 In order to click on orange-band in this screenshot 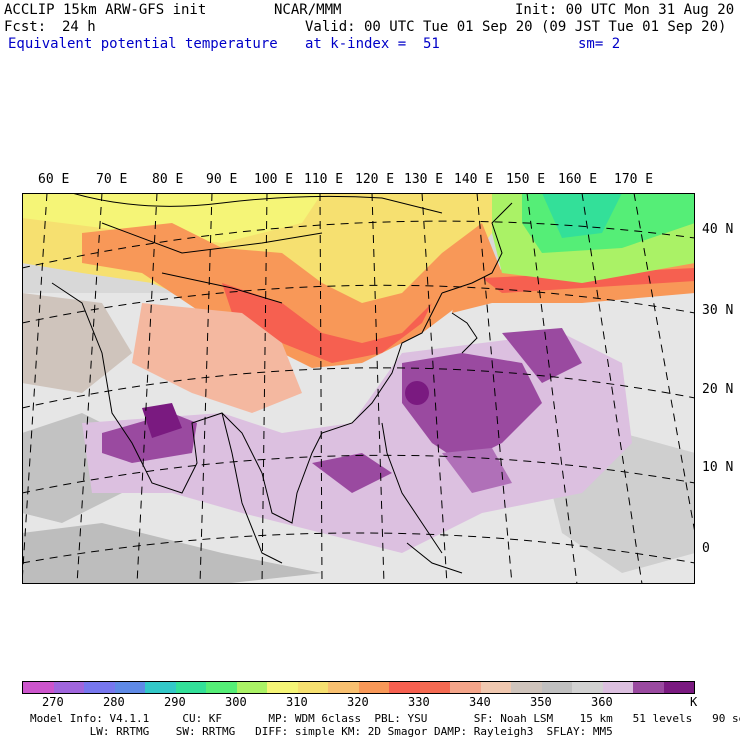, I will do `click(292, 295)`.